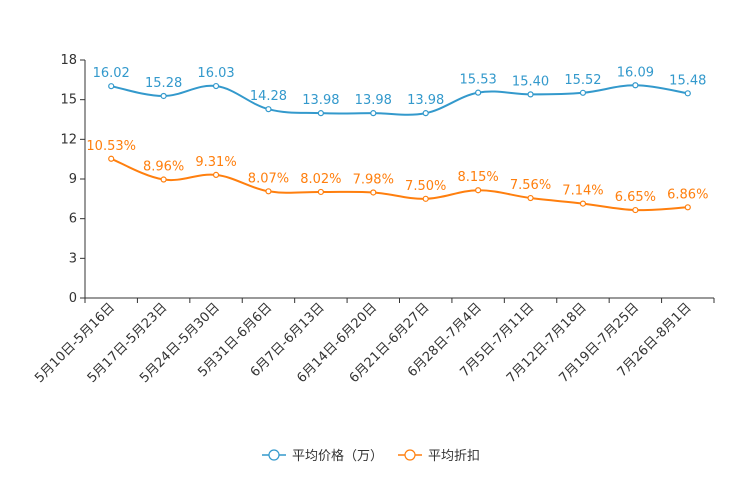  I want to click on data-label: 15.40, so click(530, 81).